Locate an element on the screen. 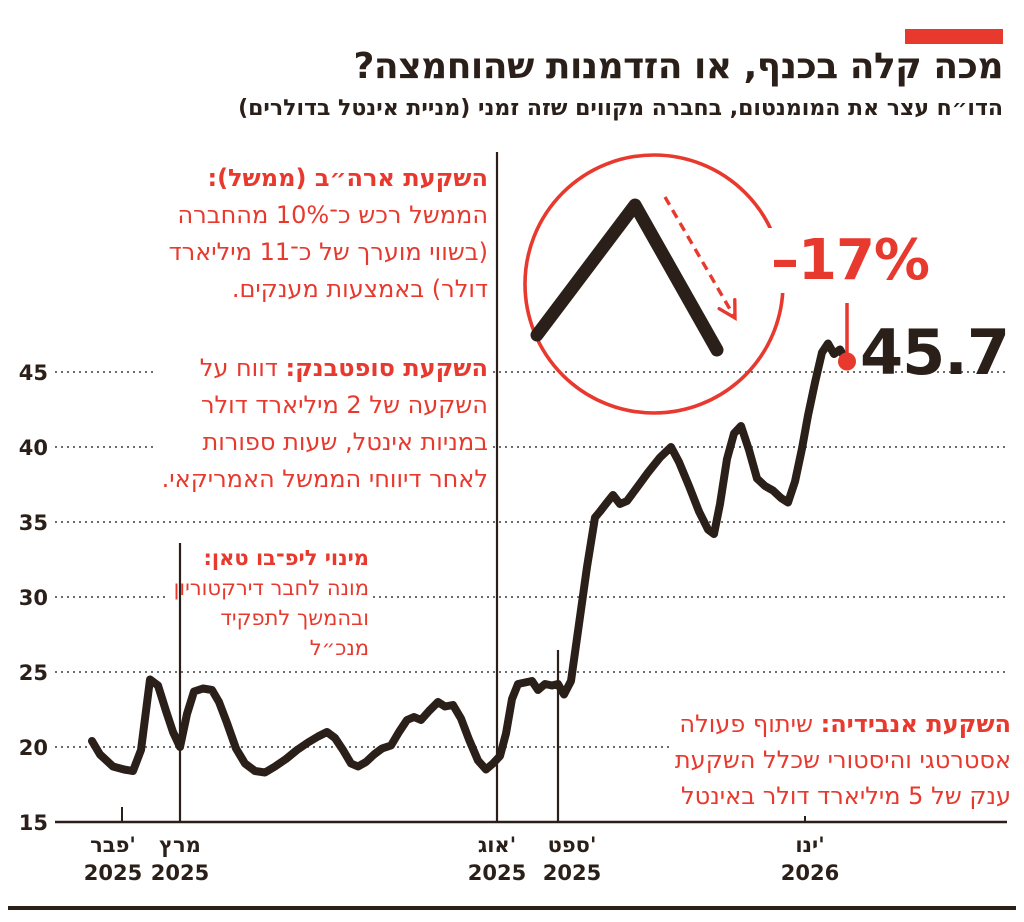 The height and width of the screenshot is (922, 1024). annotation-title: השקעת אנבידיה: is located at coordinates (915, 724).